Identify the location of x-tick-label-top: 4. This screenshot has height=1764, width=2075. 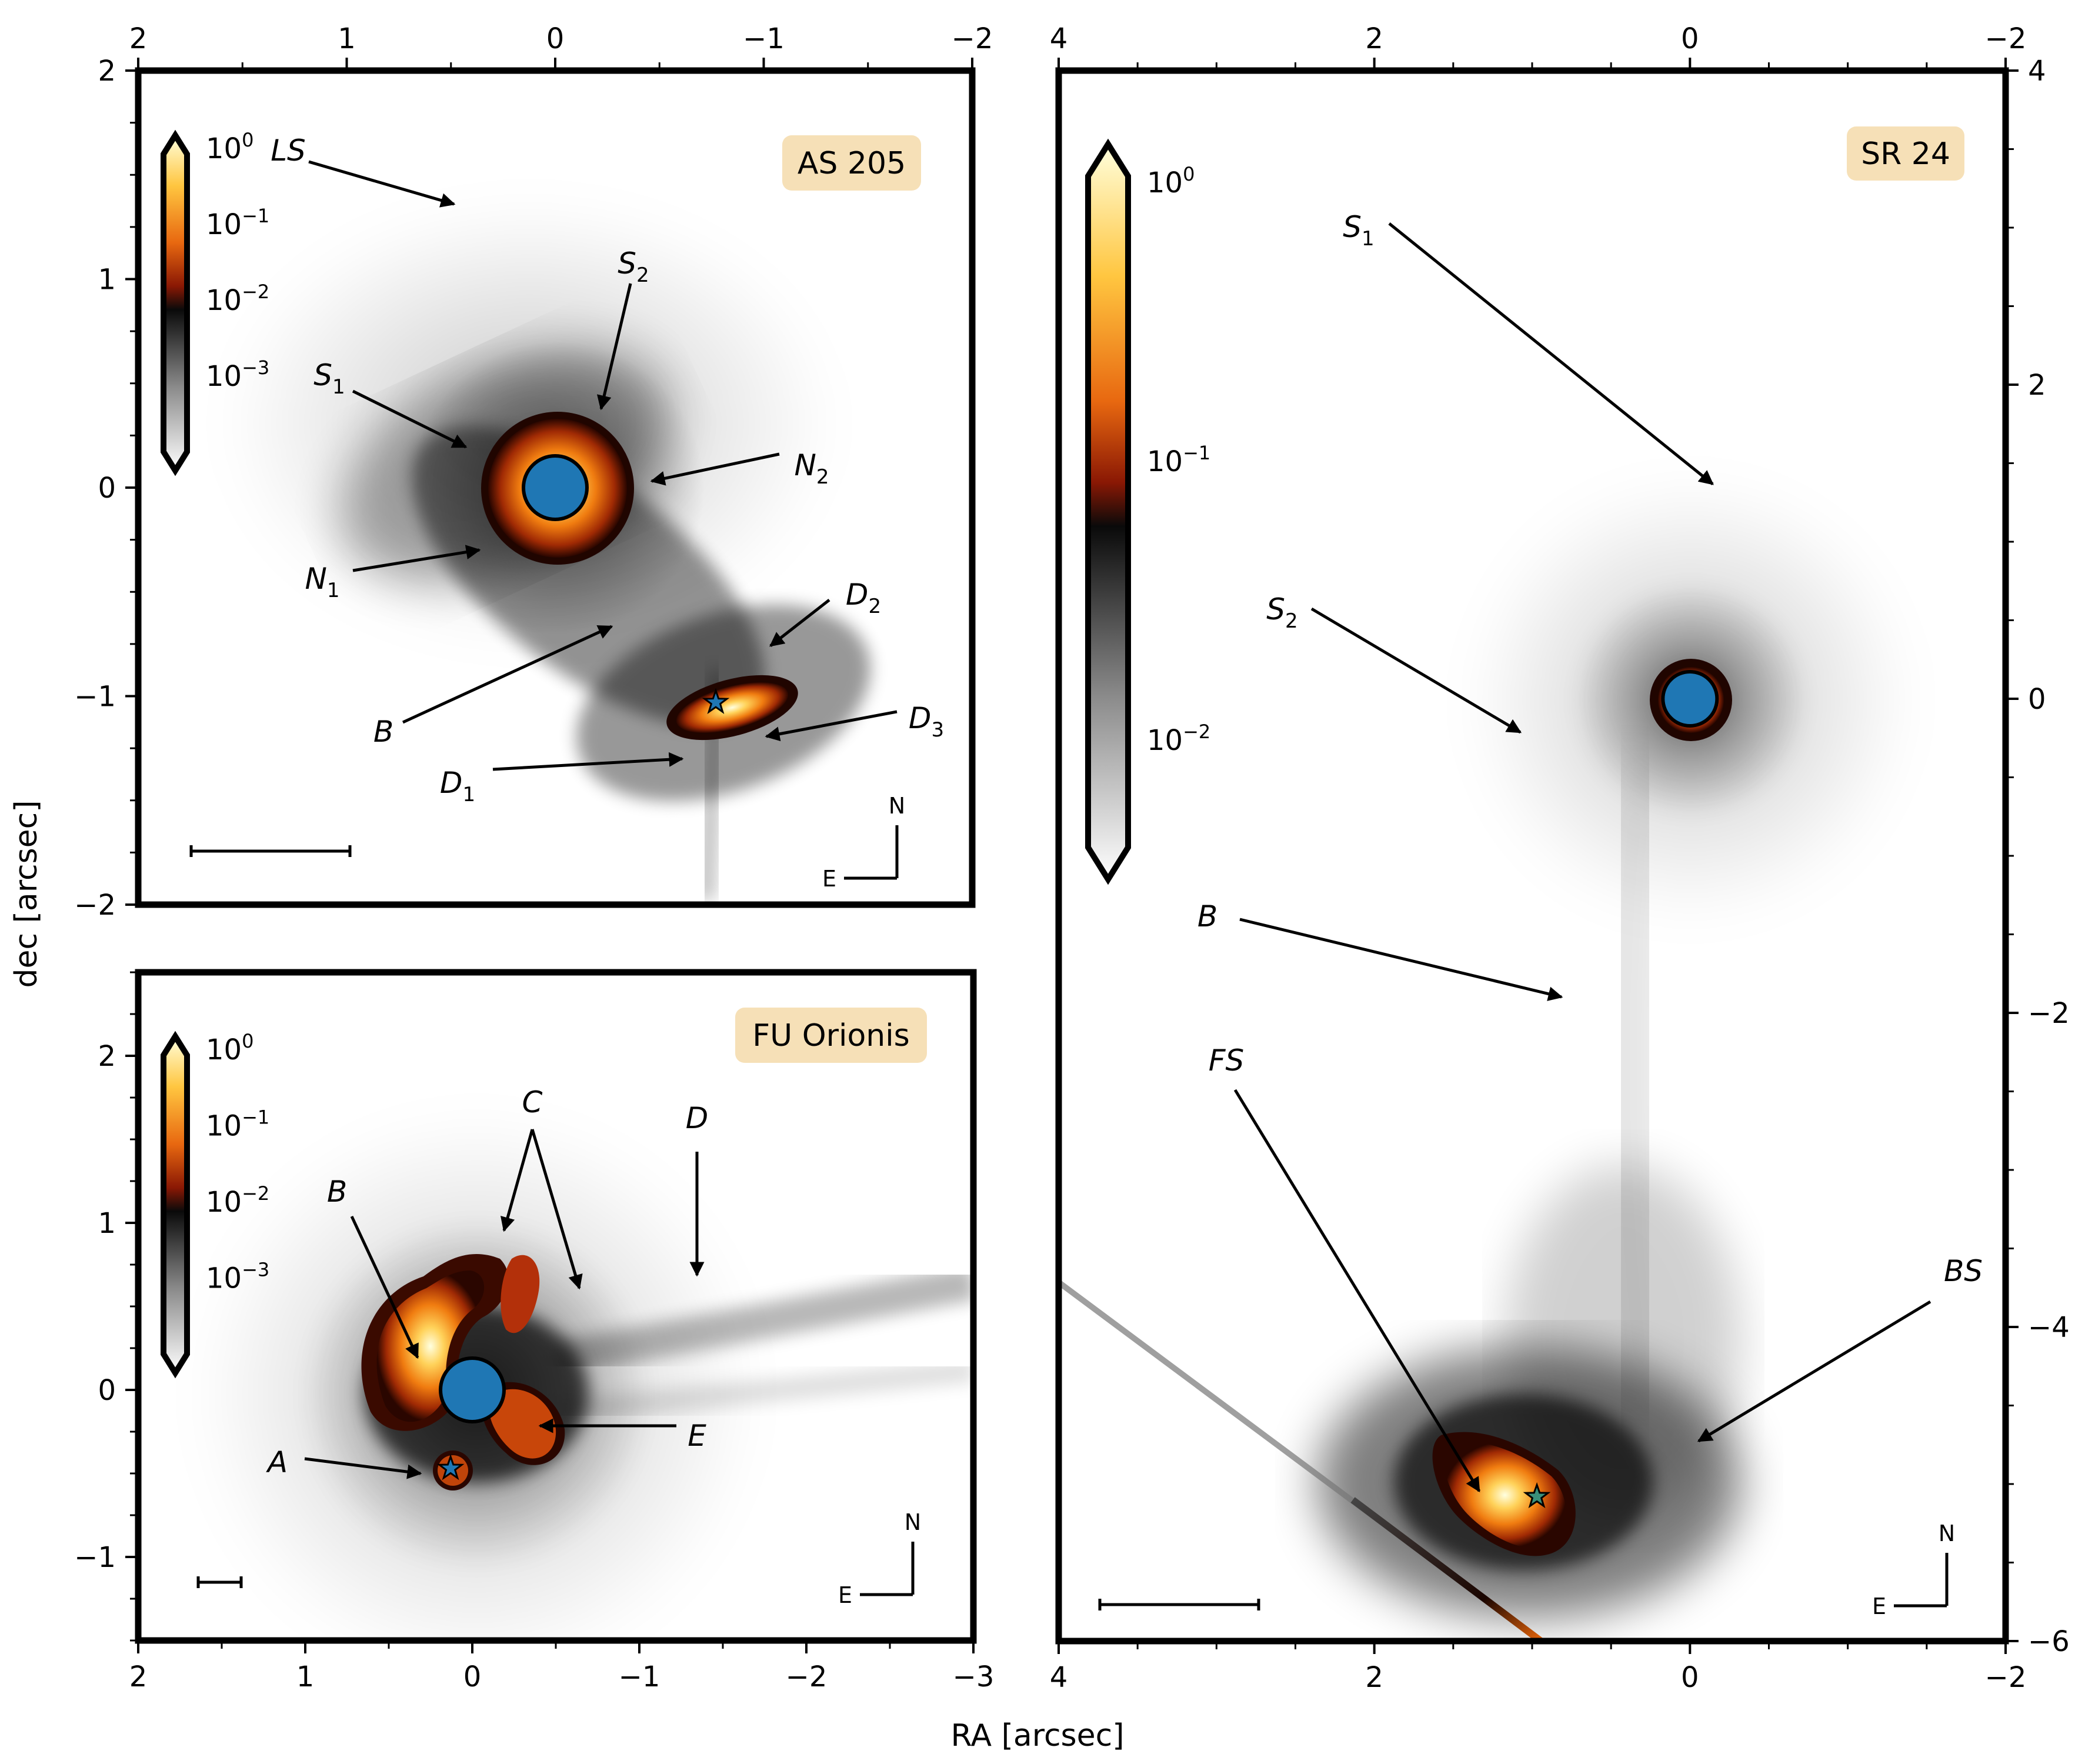
(1059, 38).